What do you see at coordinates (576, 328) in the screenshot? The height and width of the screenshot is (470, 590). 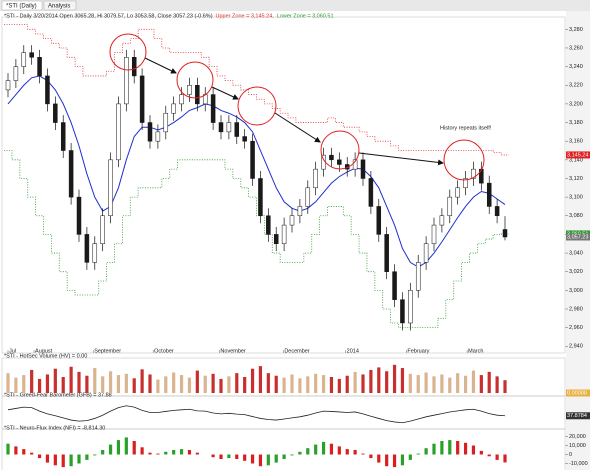 I see `y-tick-label: 2,960` at bounding box center [576, 328].